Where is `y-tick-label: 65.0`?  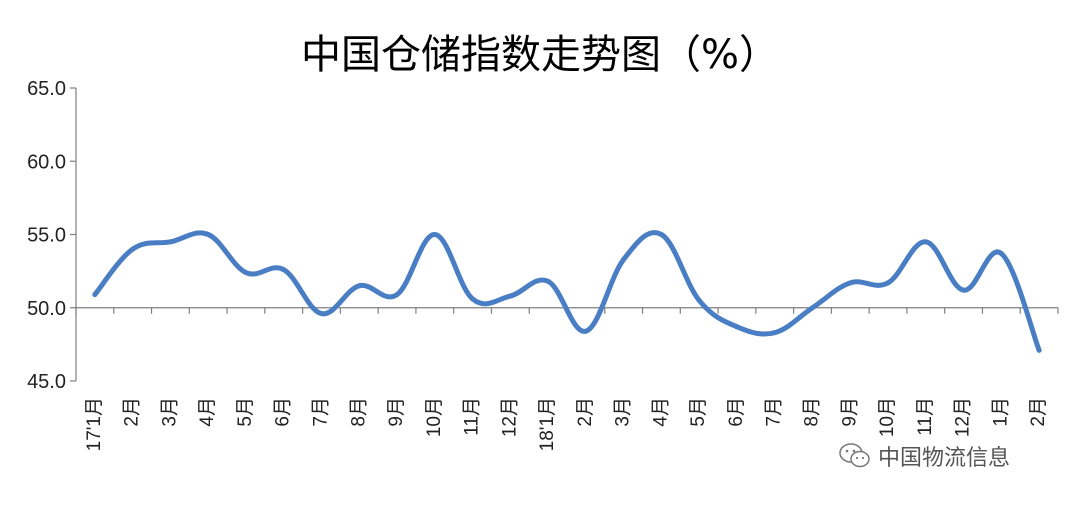 y-tick-label: 65.0 is located at coordinates (46, 89).